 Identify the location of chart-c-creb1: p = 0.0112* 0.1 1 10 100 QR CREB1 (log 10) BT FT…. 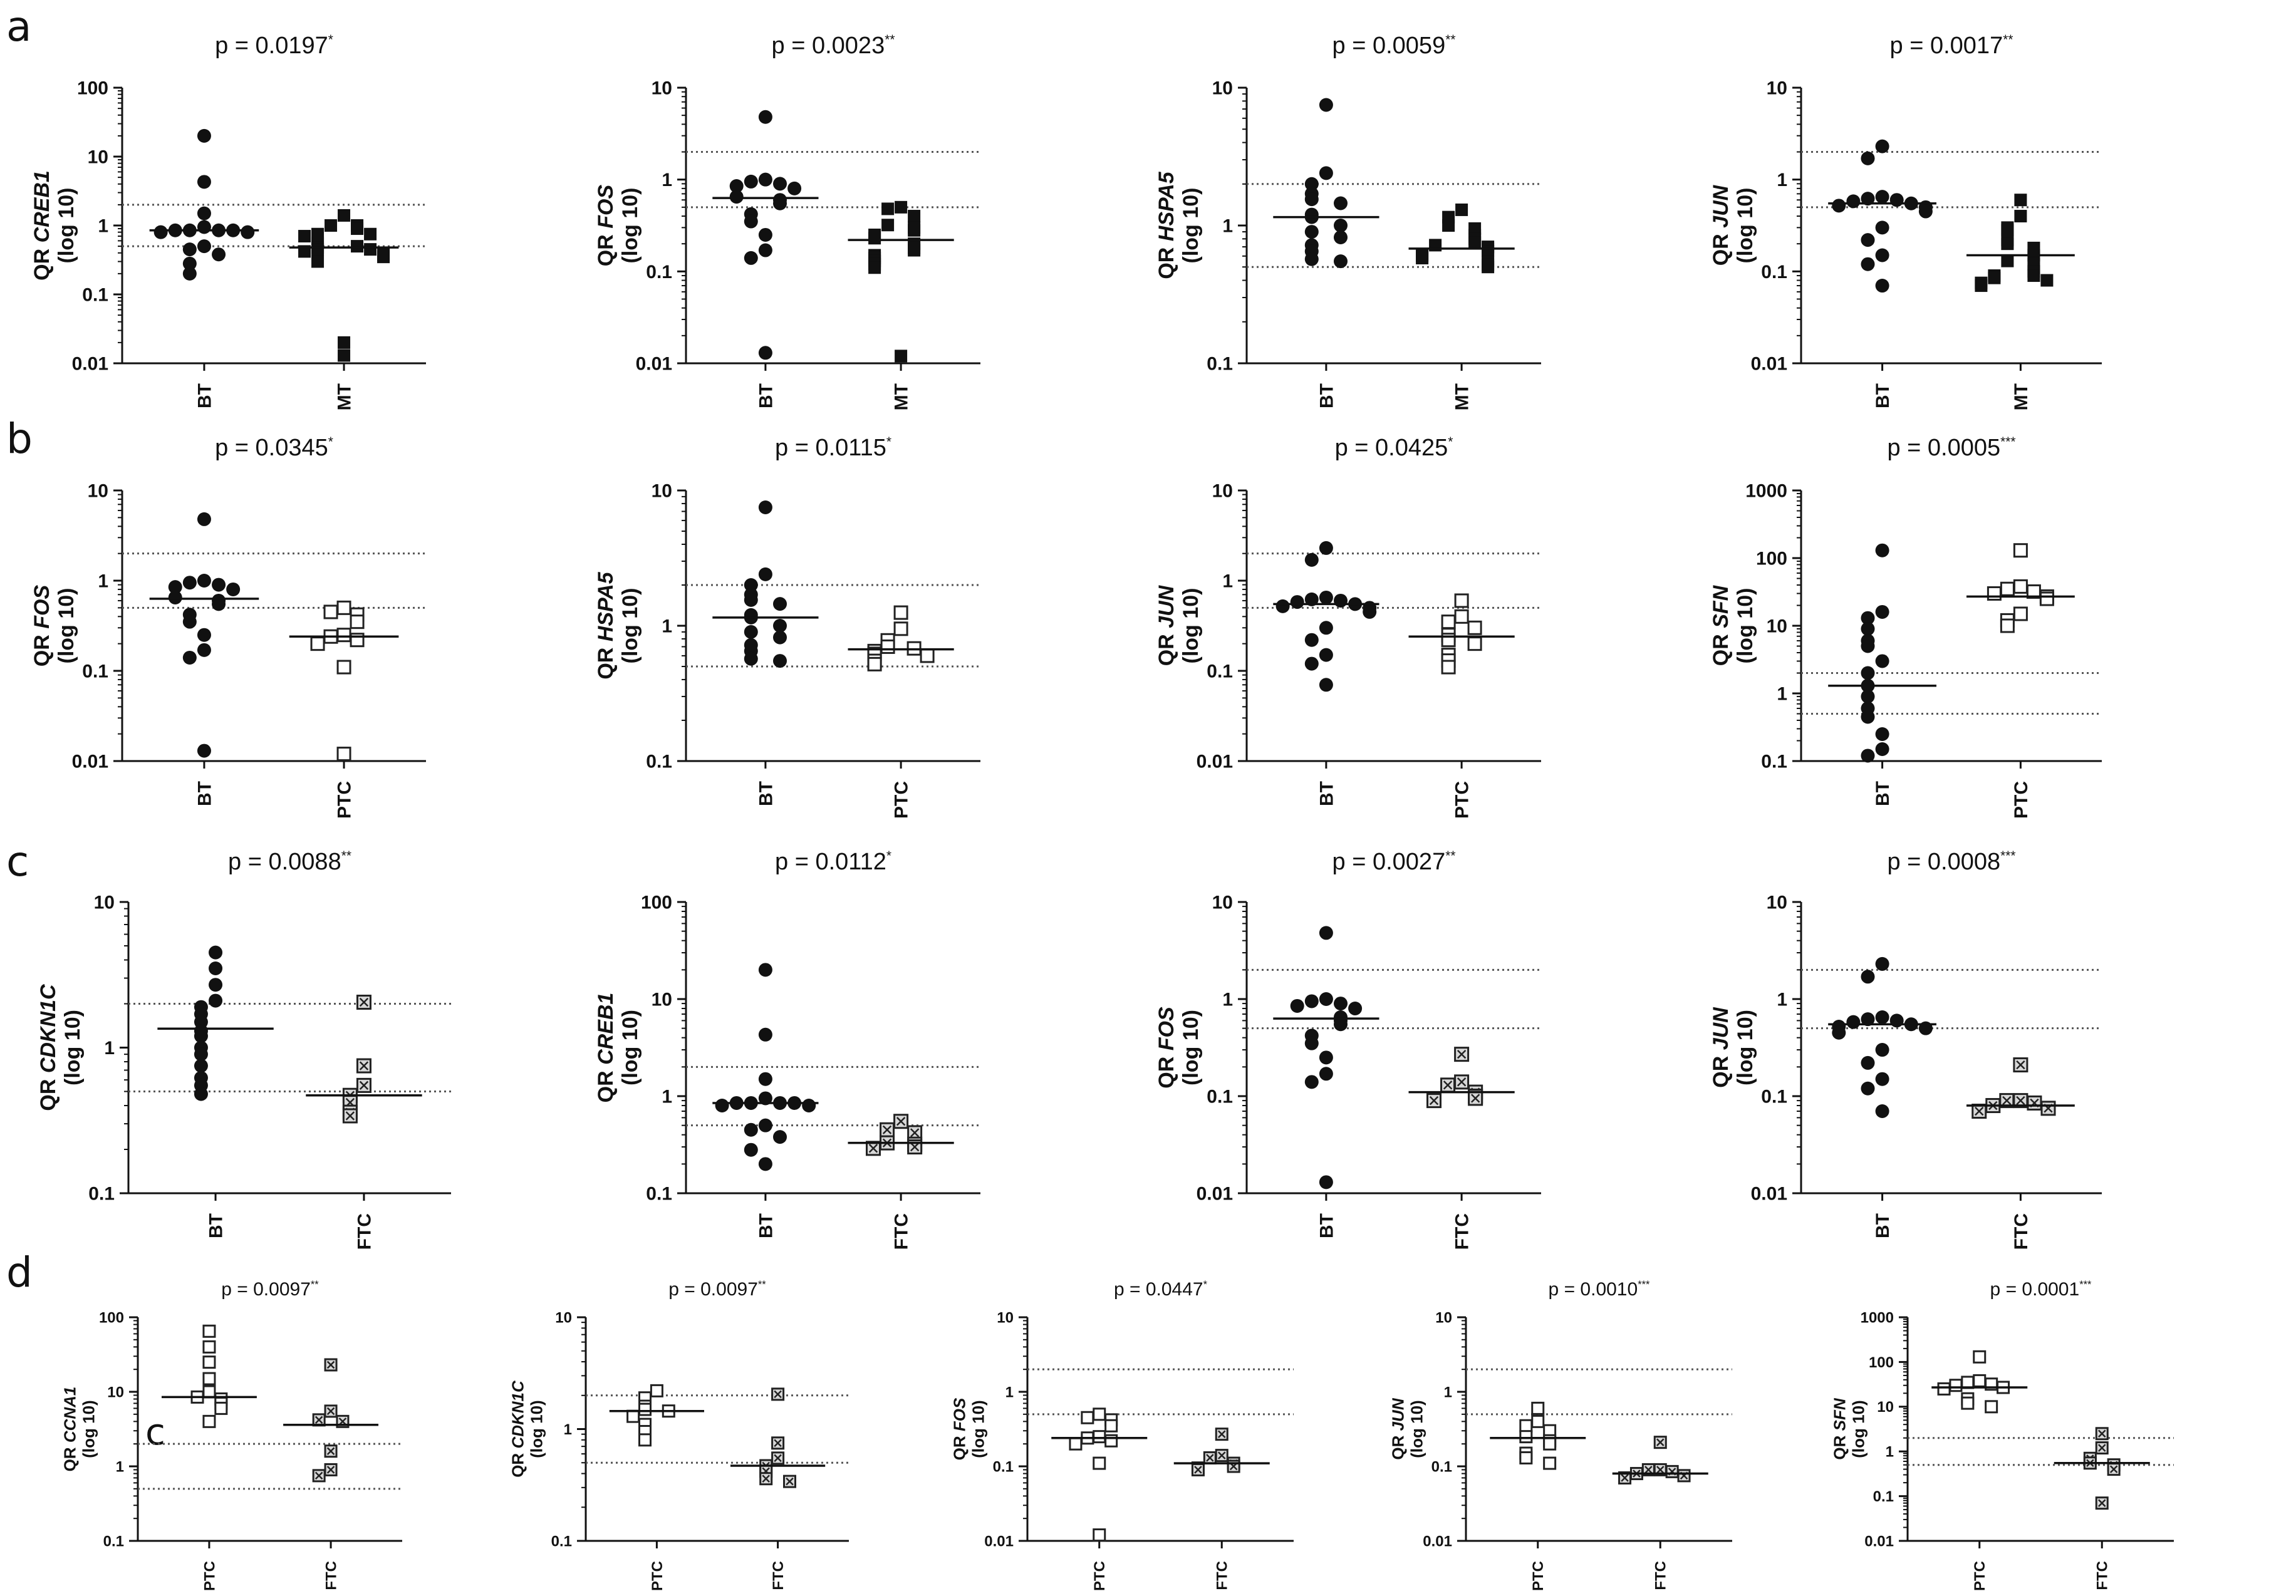
(787, 1049).